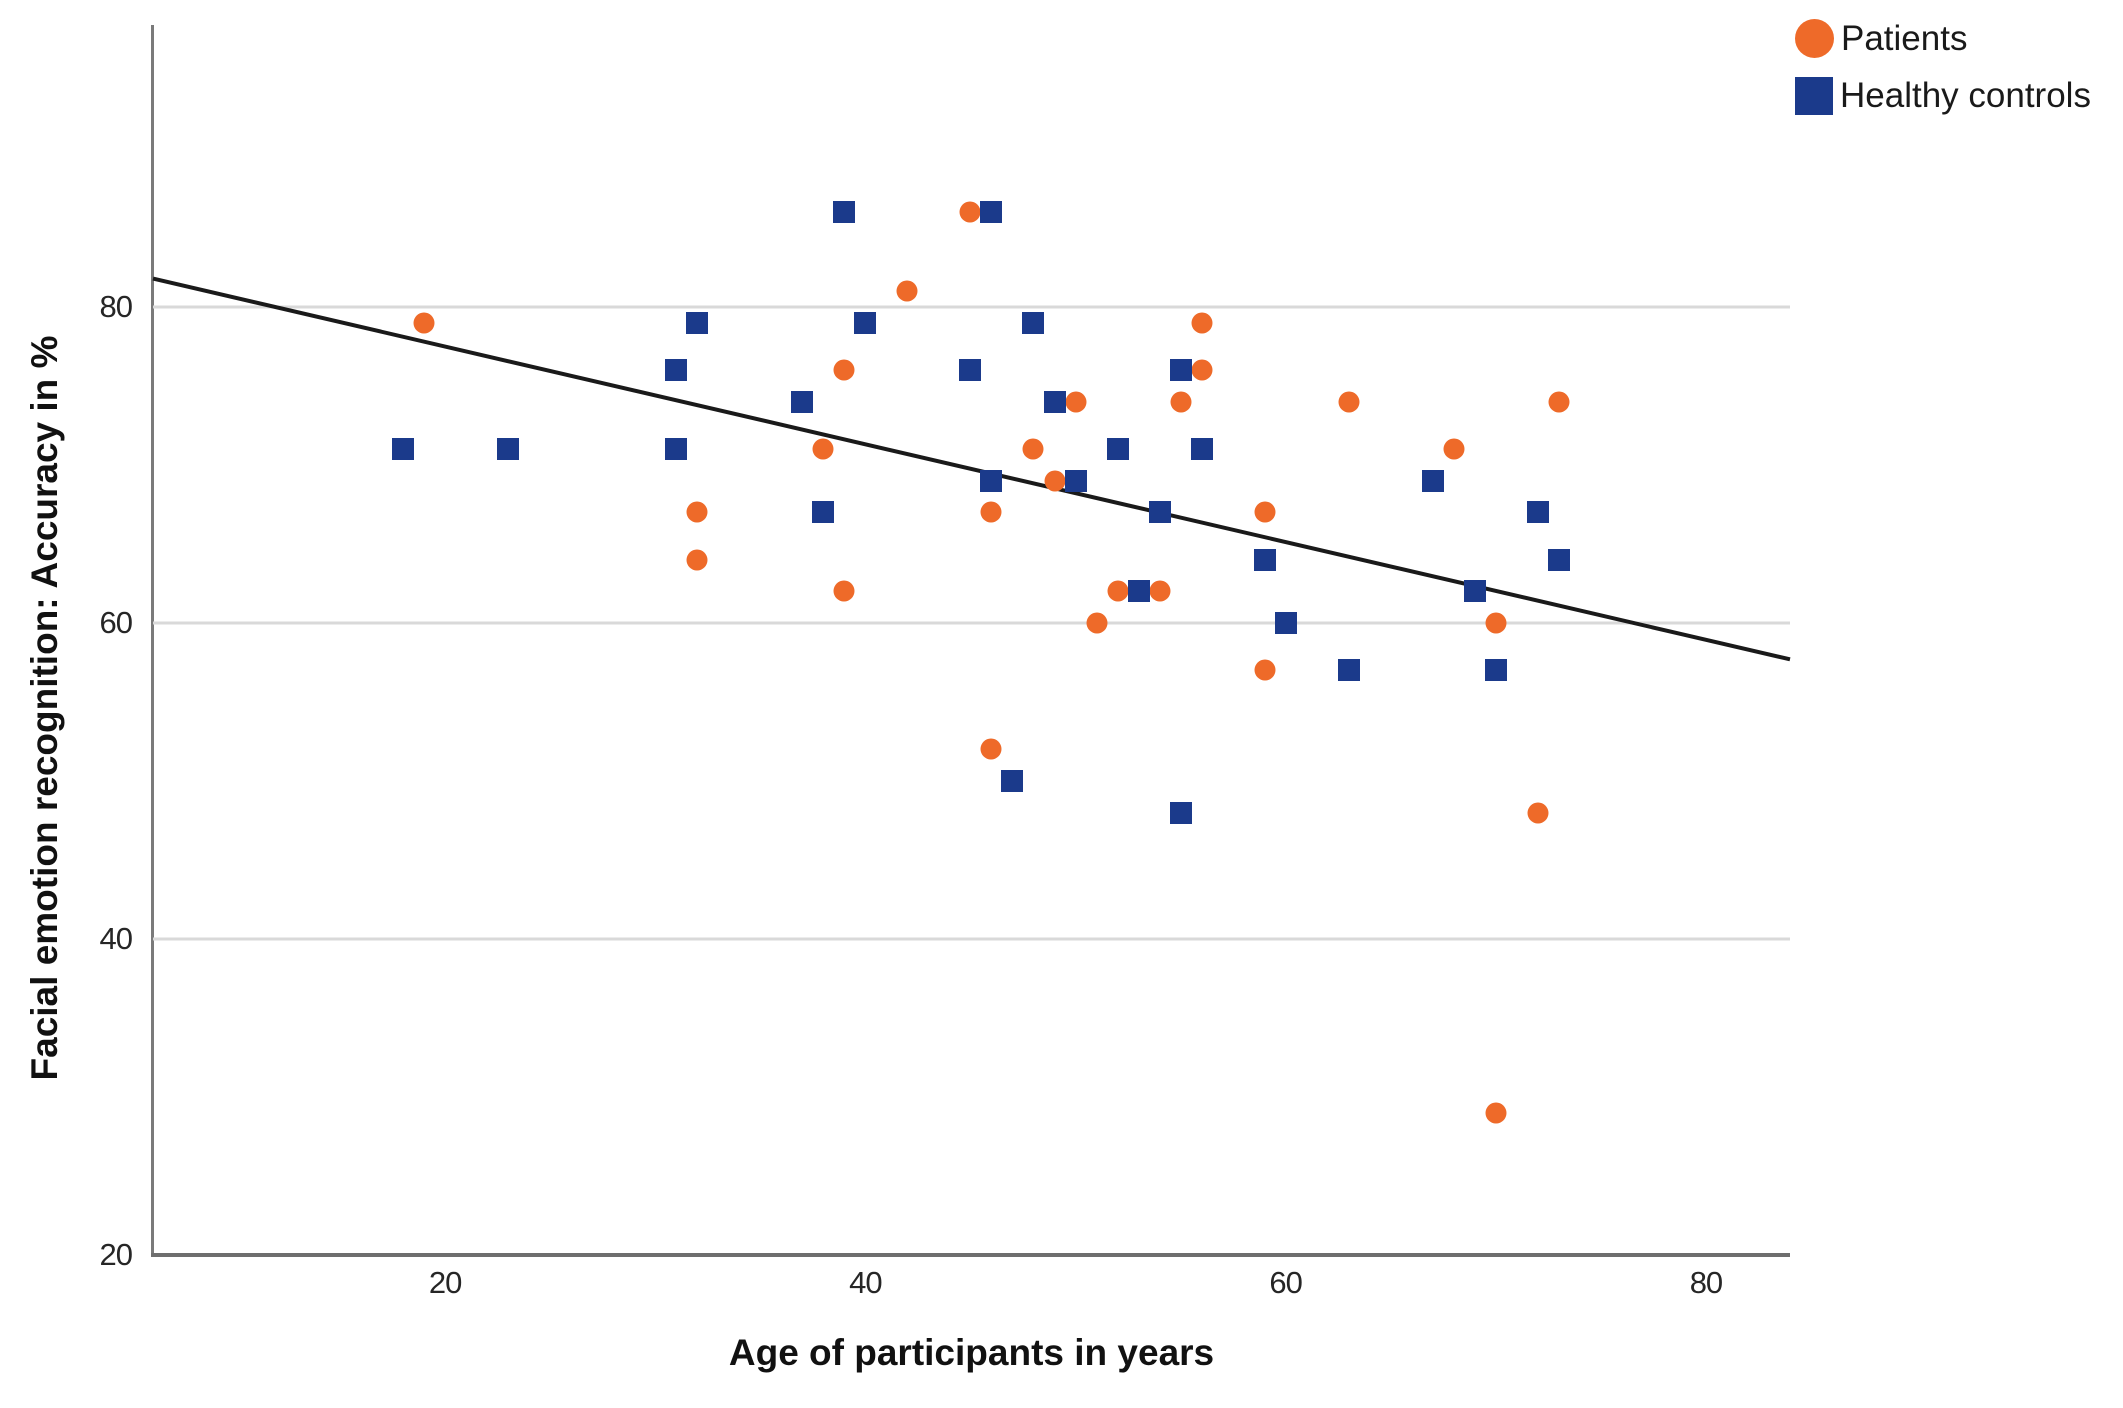 The image size is (2123, 1408). Describe the element at coordinates (116, 938) in the screenshot. I see `y-tick-label-40: 40` at that location.